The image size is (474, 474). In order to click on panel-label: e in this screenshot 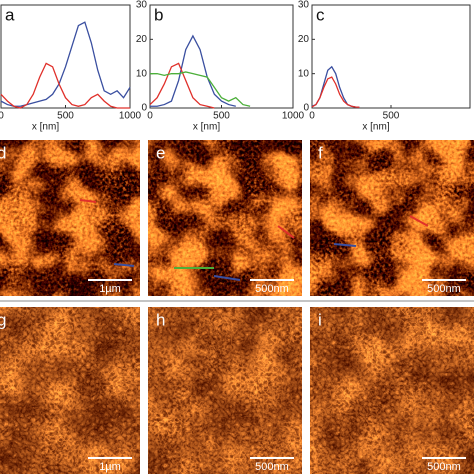, I will do `click(160, 152)`.